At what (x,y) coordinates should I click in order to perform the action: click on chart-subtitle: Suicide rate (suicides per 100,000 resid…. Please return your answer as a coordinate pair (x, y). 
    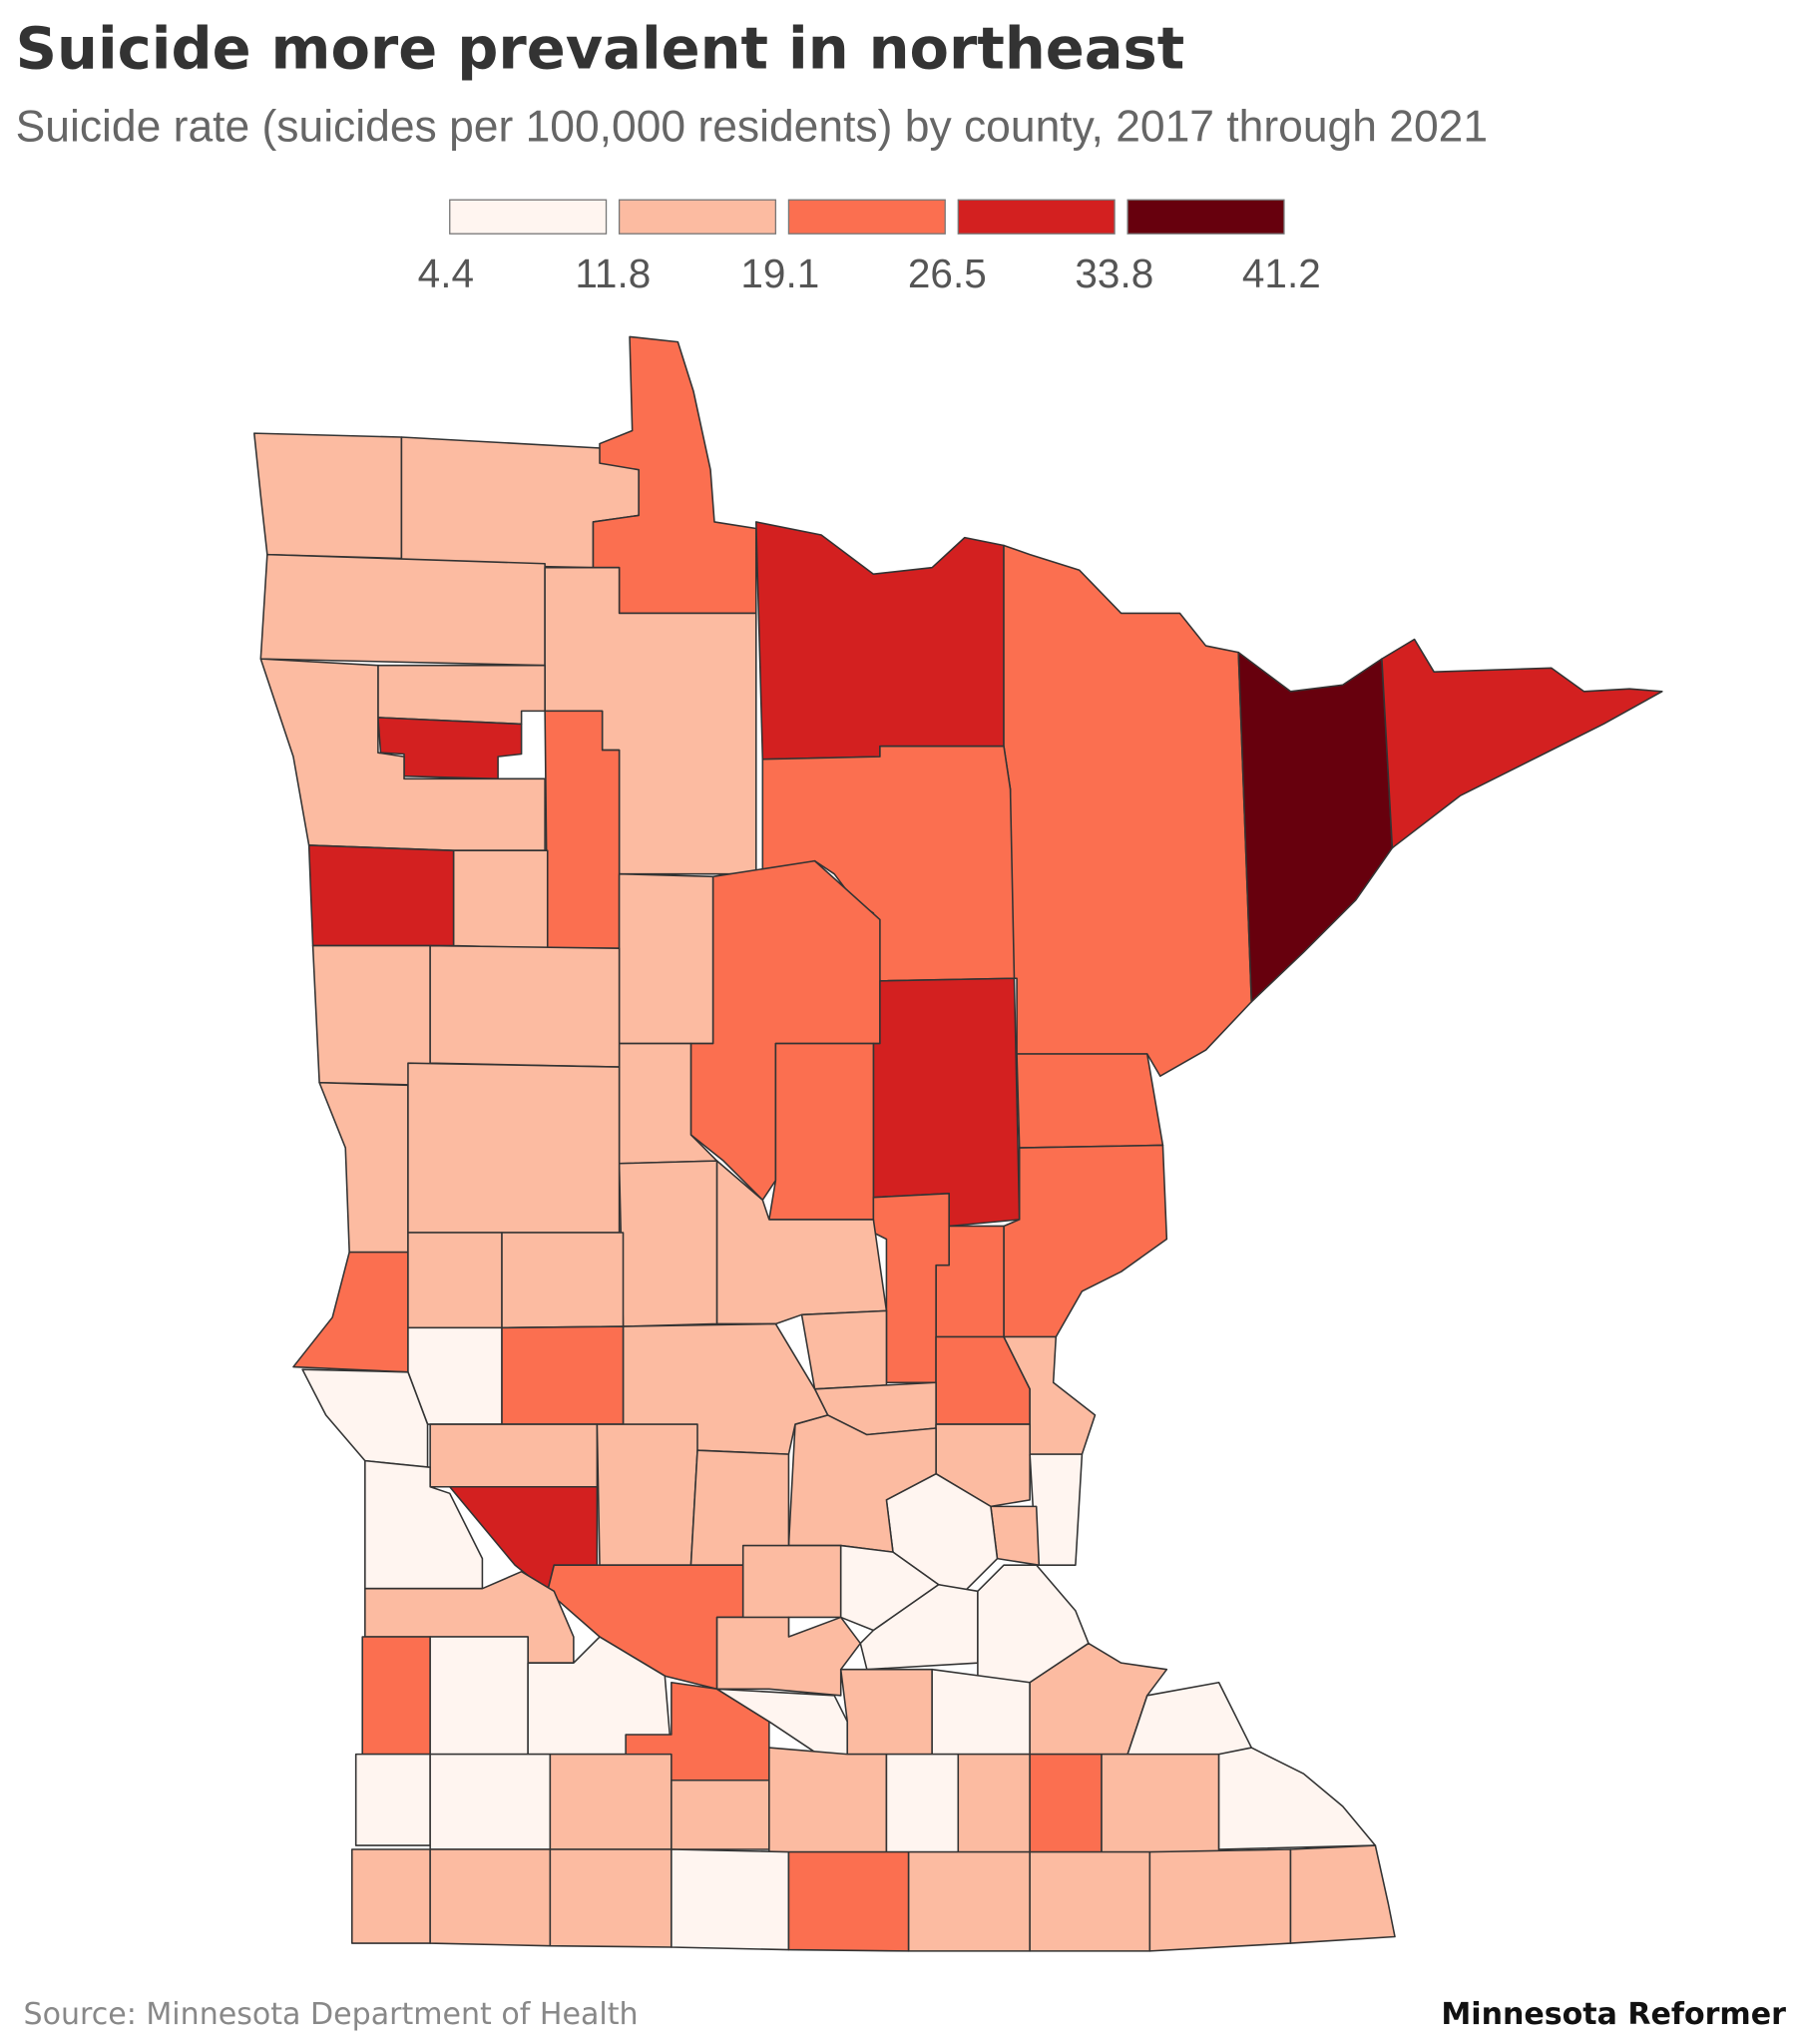
    Looking at the image, I should click on (752, 126).